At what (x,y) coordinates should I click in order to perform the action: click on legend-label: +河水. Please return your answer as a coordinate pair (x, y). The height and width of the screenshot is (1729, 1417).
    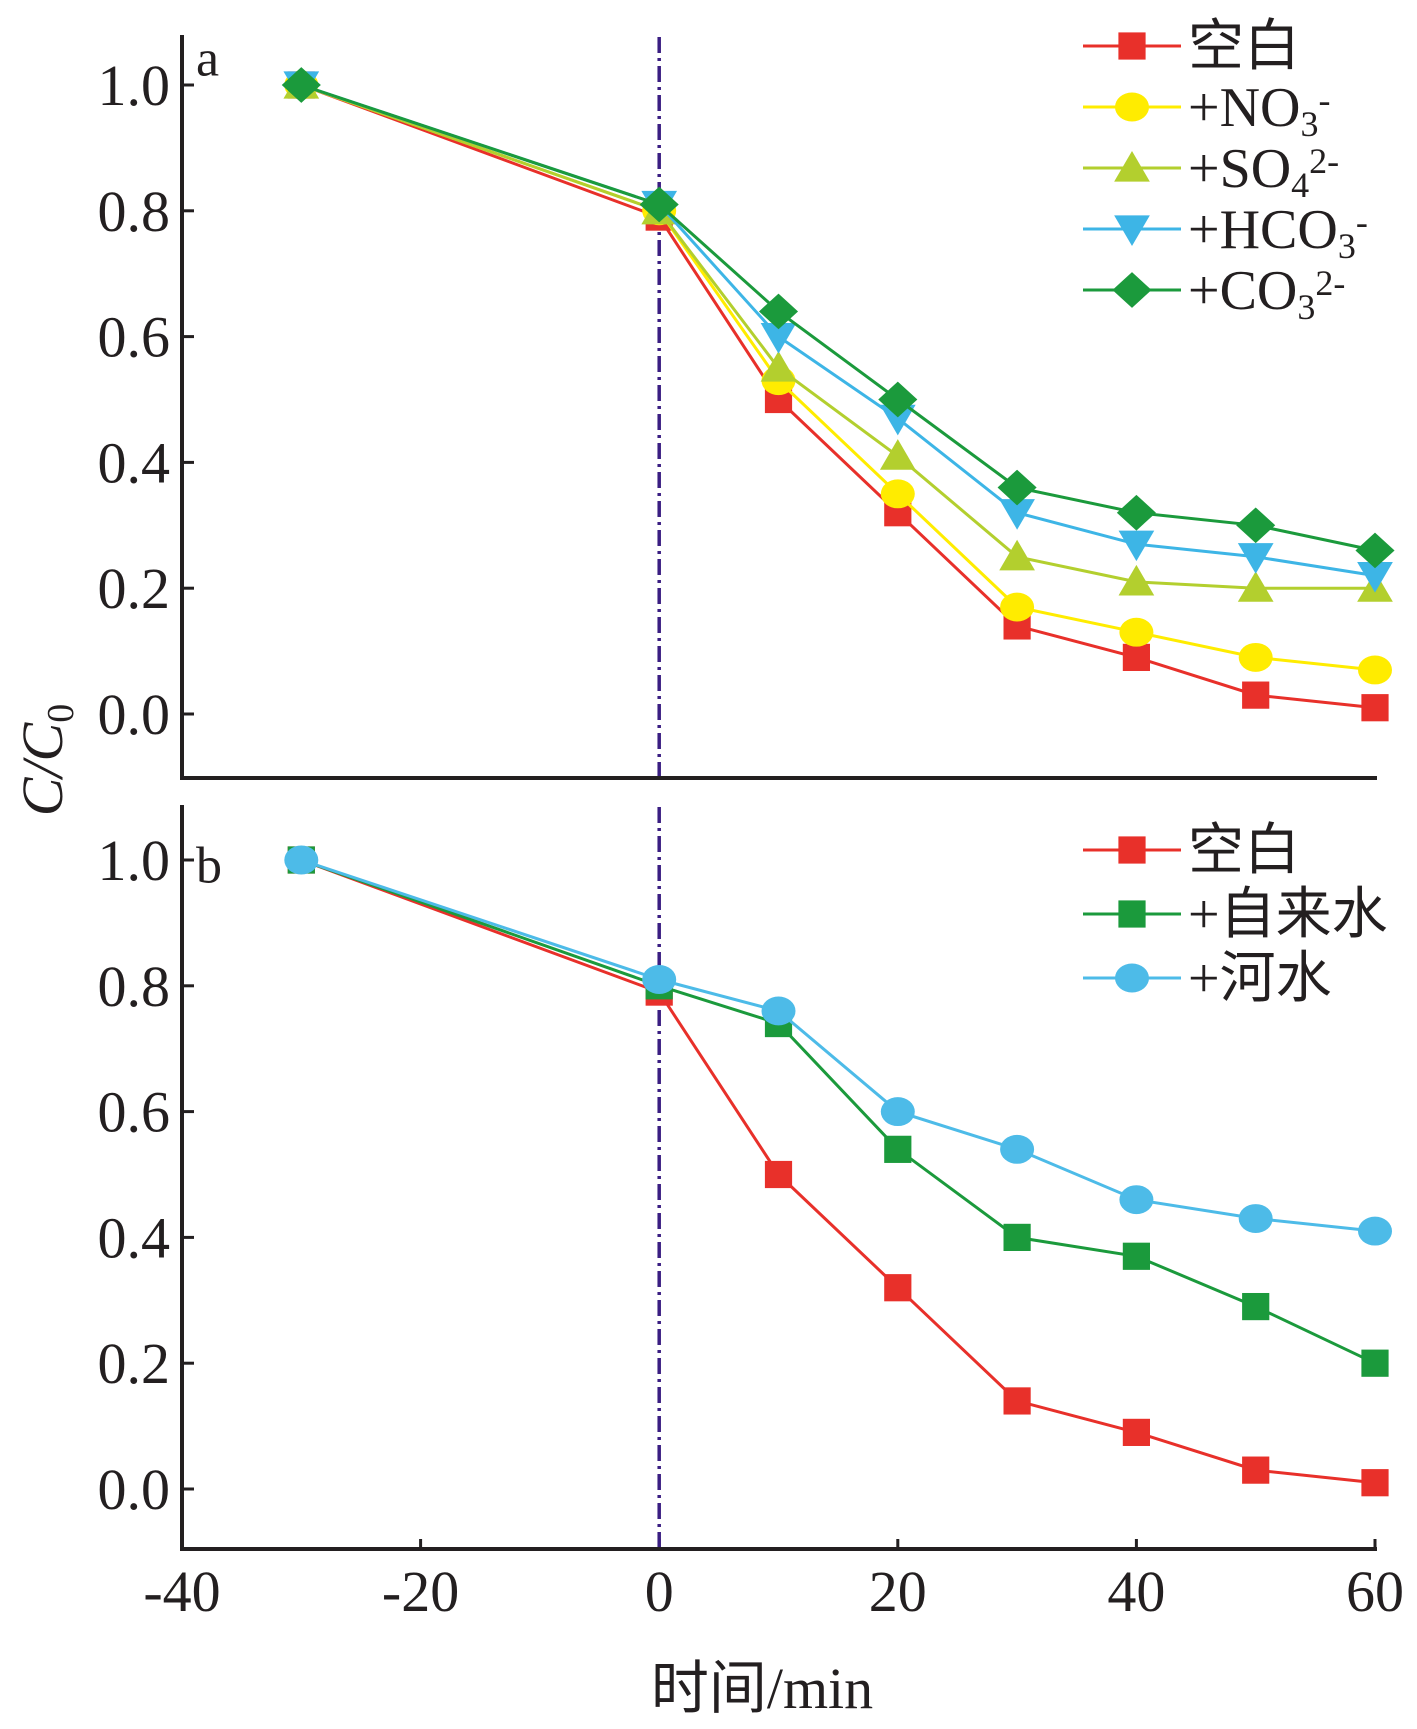
    Looking at the image, I should click on (1260, 979).